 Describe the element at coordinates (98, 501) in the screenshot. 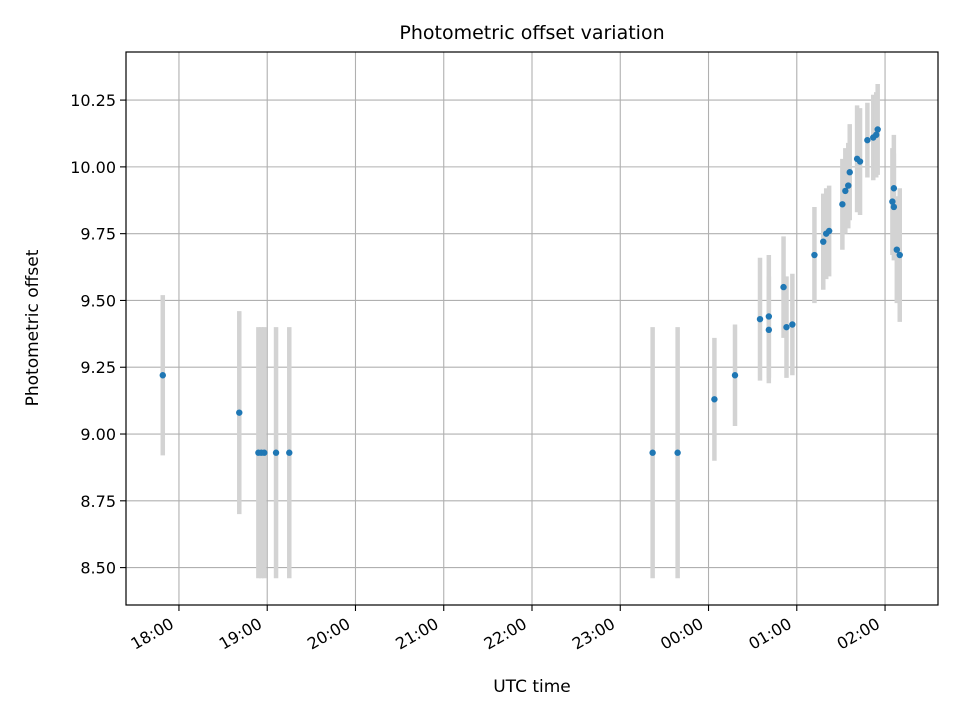

I see `y-tick-label: 8.75` at that location.